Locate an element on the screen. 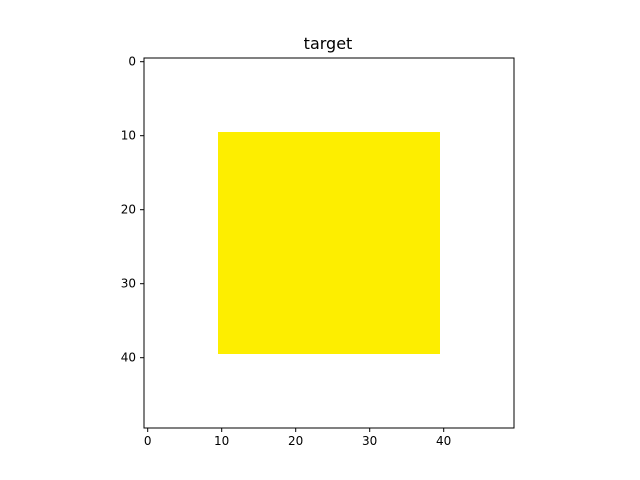  y-tick-label: 0 is located at coordinates (132, 62).